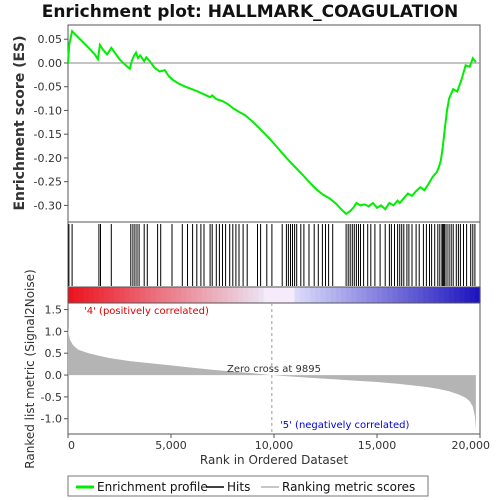  I want to click on zero-cross-annotation: Zero cross at 9895, so click(274, 369).